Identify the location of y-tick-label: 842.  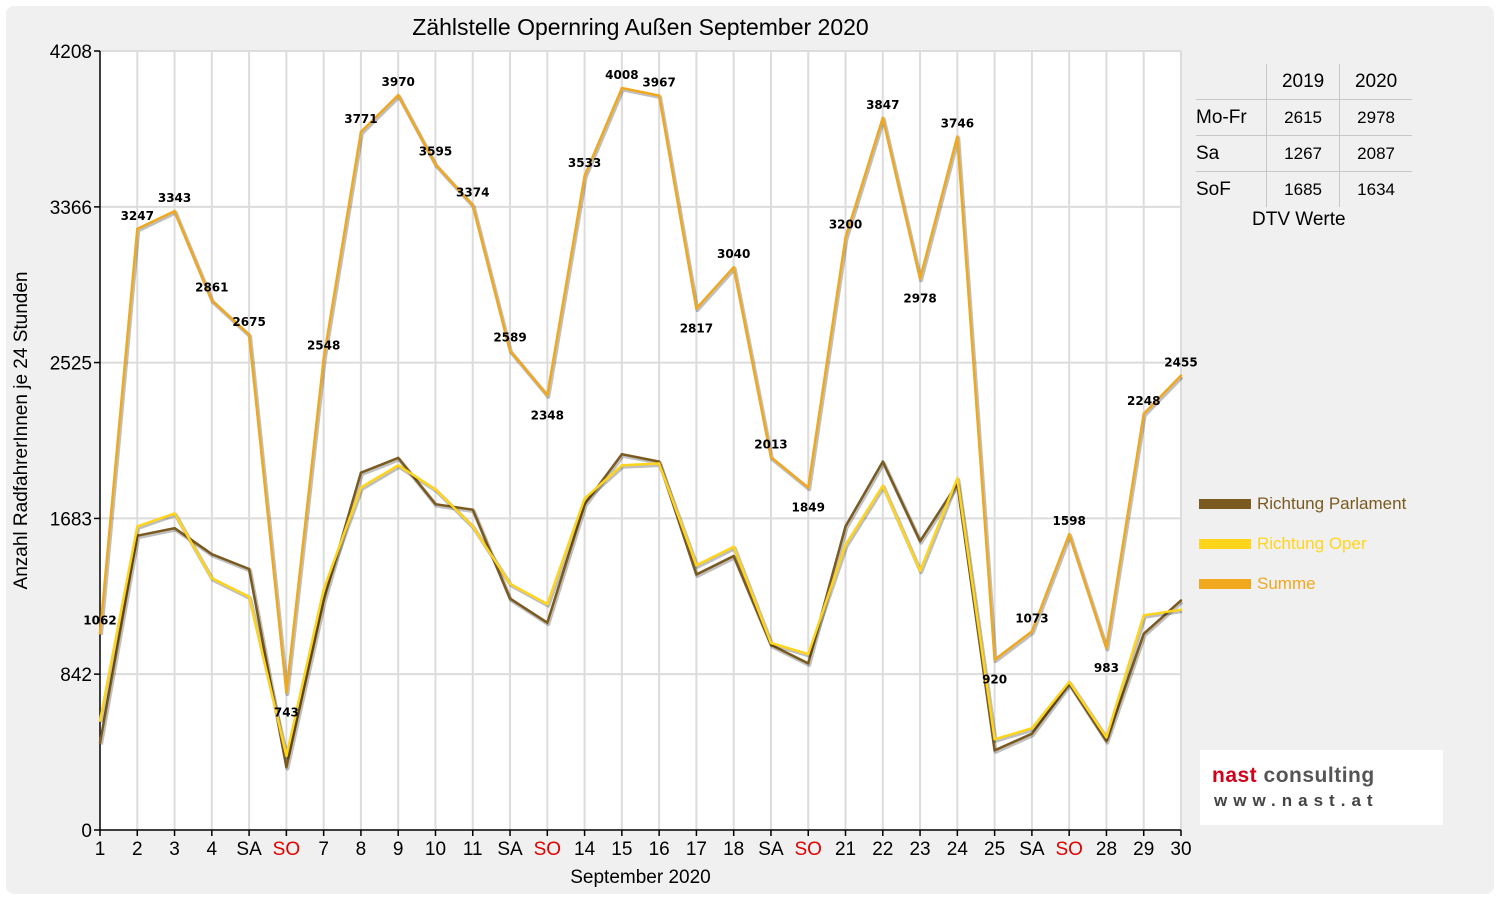
(76, 675).